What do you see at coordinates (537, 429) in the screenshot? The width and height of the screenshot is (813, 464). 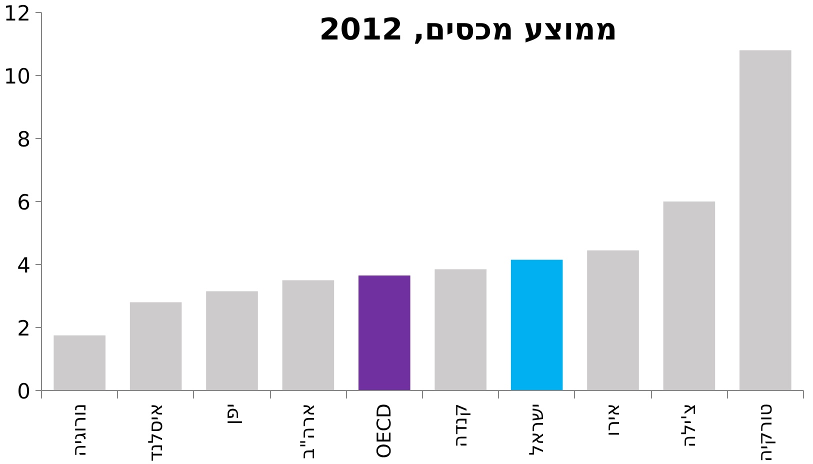 I see `x-tick-label: ישראל` at bounding box center [537, 429].